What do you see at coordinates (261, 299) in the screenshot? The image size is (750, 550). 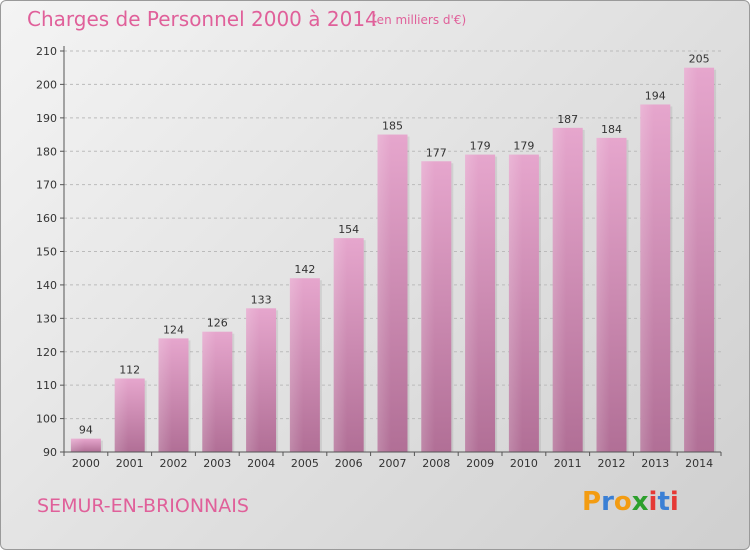 I see `data-label: 133` at bounding box center [261, 299].